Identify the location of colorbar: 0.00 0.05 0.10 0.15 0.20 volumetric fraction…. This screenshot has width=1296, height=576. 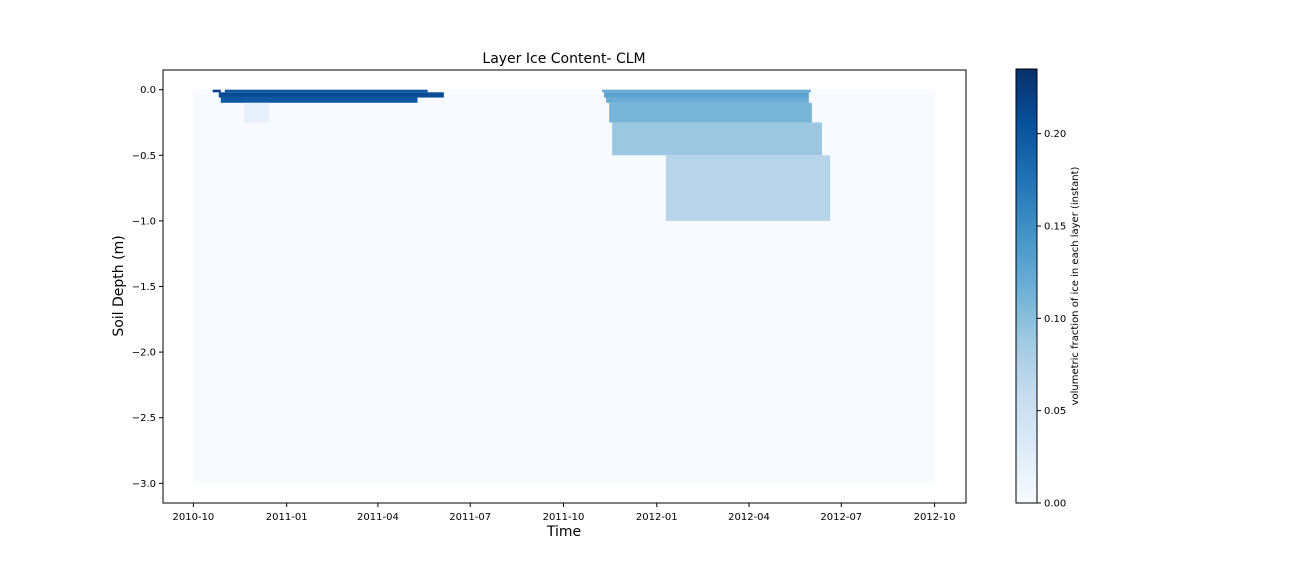
(1048, 289).